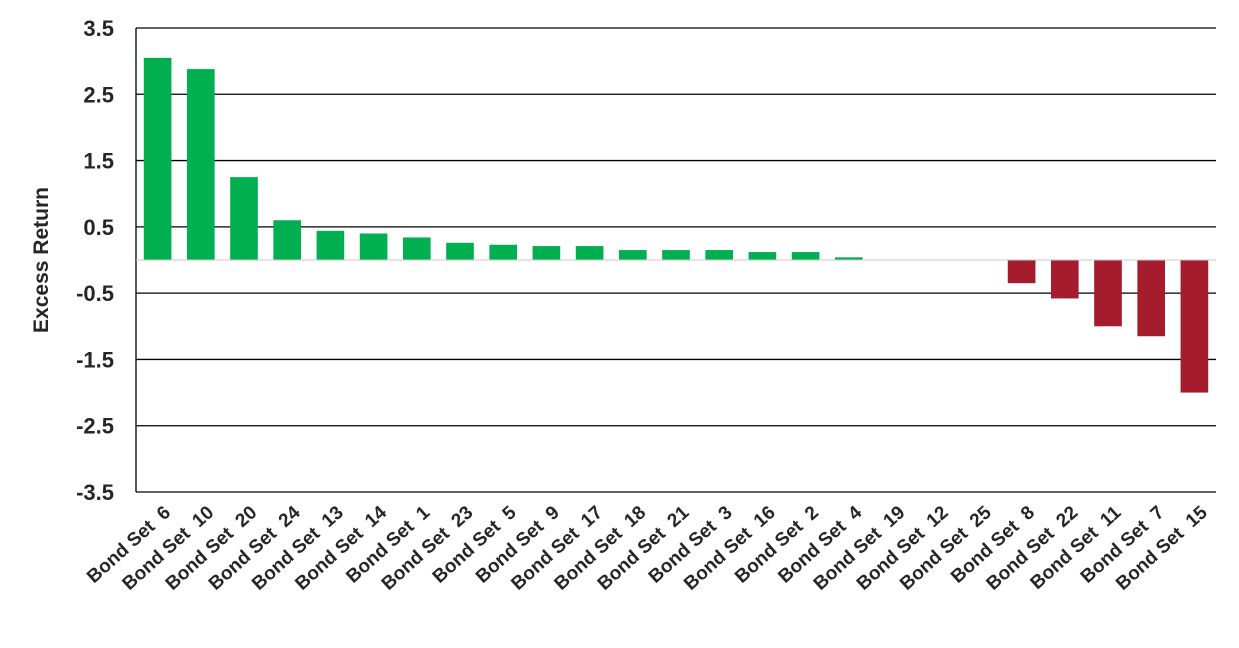 The image size is (1239, 648). What do you see at coordinates (41, 260) in the screenshot?
I see `y-axis-title: Excess Return` at bounding box center [41, 260].